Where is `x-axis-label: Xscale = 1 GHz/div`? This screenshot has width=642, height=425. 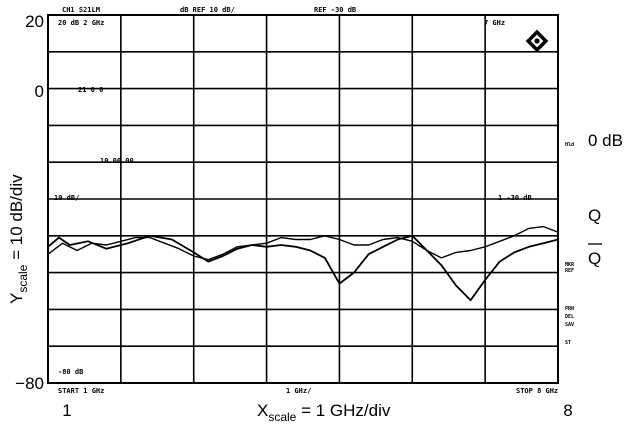 x-axis-label: Xscale = 1 GHz/div is located at coordinates (324, 412).